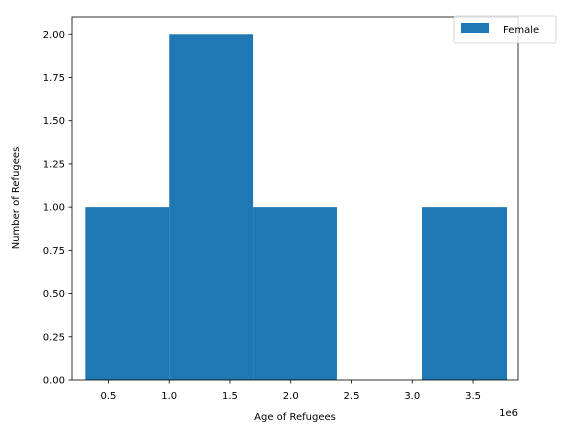  What do you see at coordinates (412, 396) in the screenshot?
I see `x-tick-label: 3.0` at bounding box center [412, 396].